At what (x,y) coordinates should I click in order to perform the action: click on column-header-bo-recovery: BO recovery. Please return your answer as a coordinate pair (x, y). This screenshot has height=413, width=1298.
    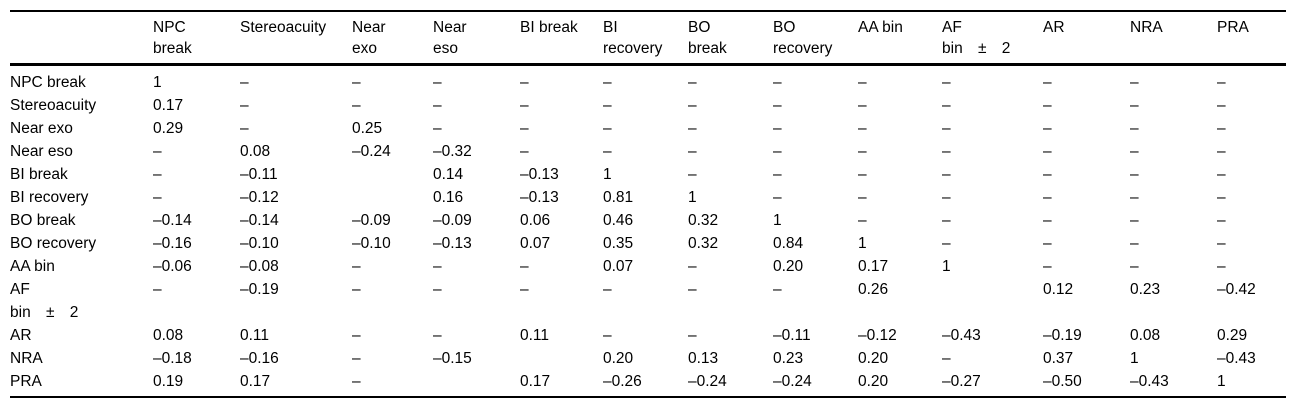
    Looking at the image, I should click on (815, 38).